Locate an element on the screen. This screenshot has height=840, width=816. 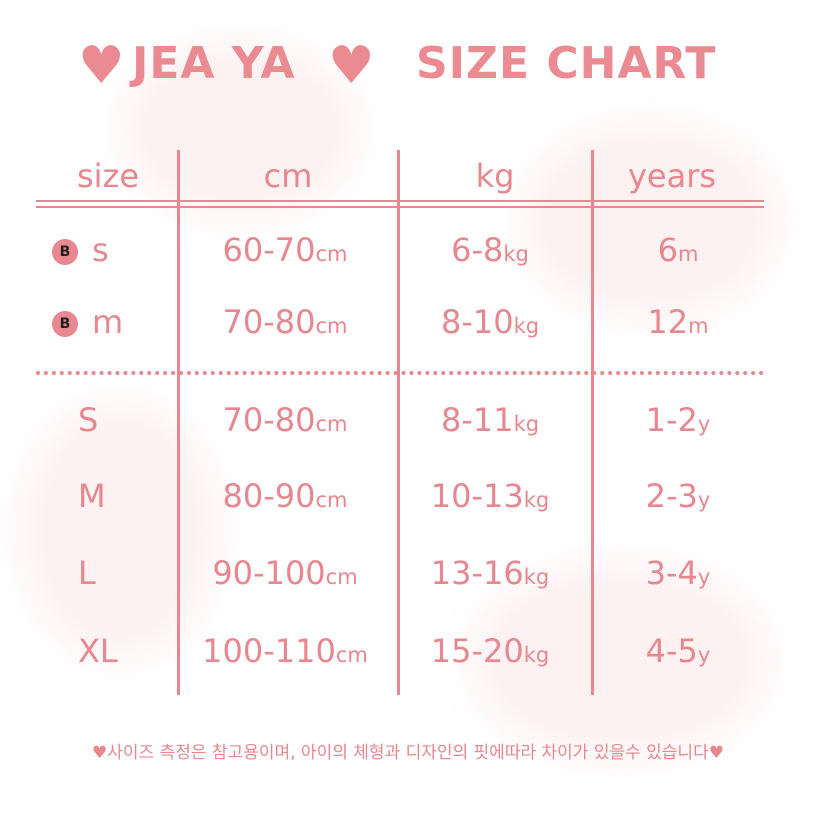
kg-cell: 15-20kg is located at coordinates (490, 651).